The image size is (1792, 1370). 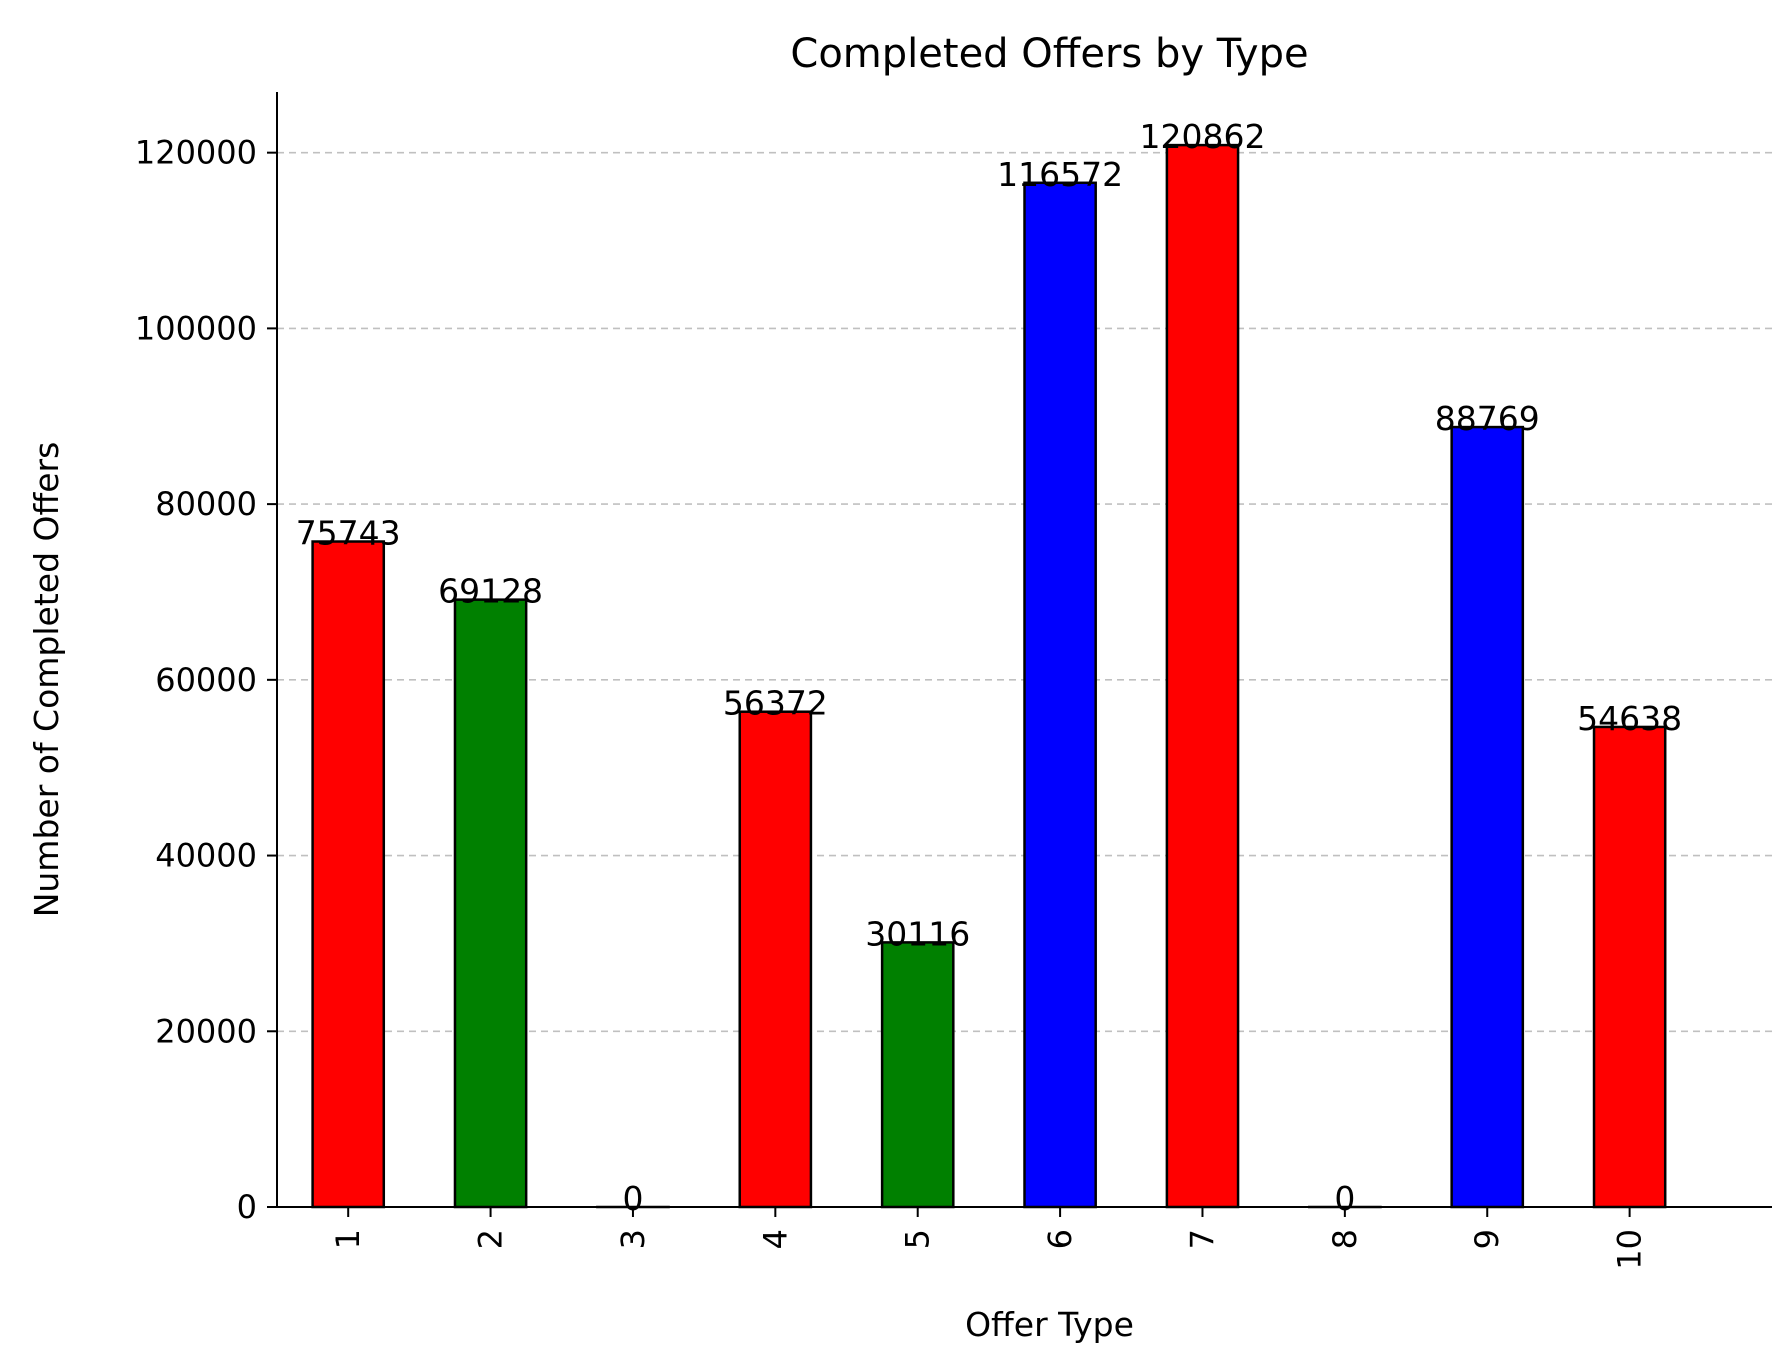 What do you see at coordinates (1487, 1239) in the screenshot?
I see `x-tick-label-9: 9` at bounding box center [1487, 1239].